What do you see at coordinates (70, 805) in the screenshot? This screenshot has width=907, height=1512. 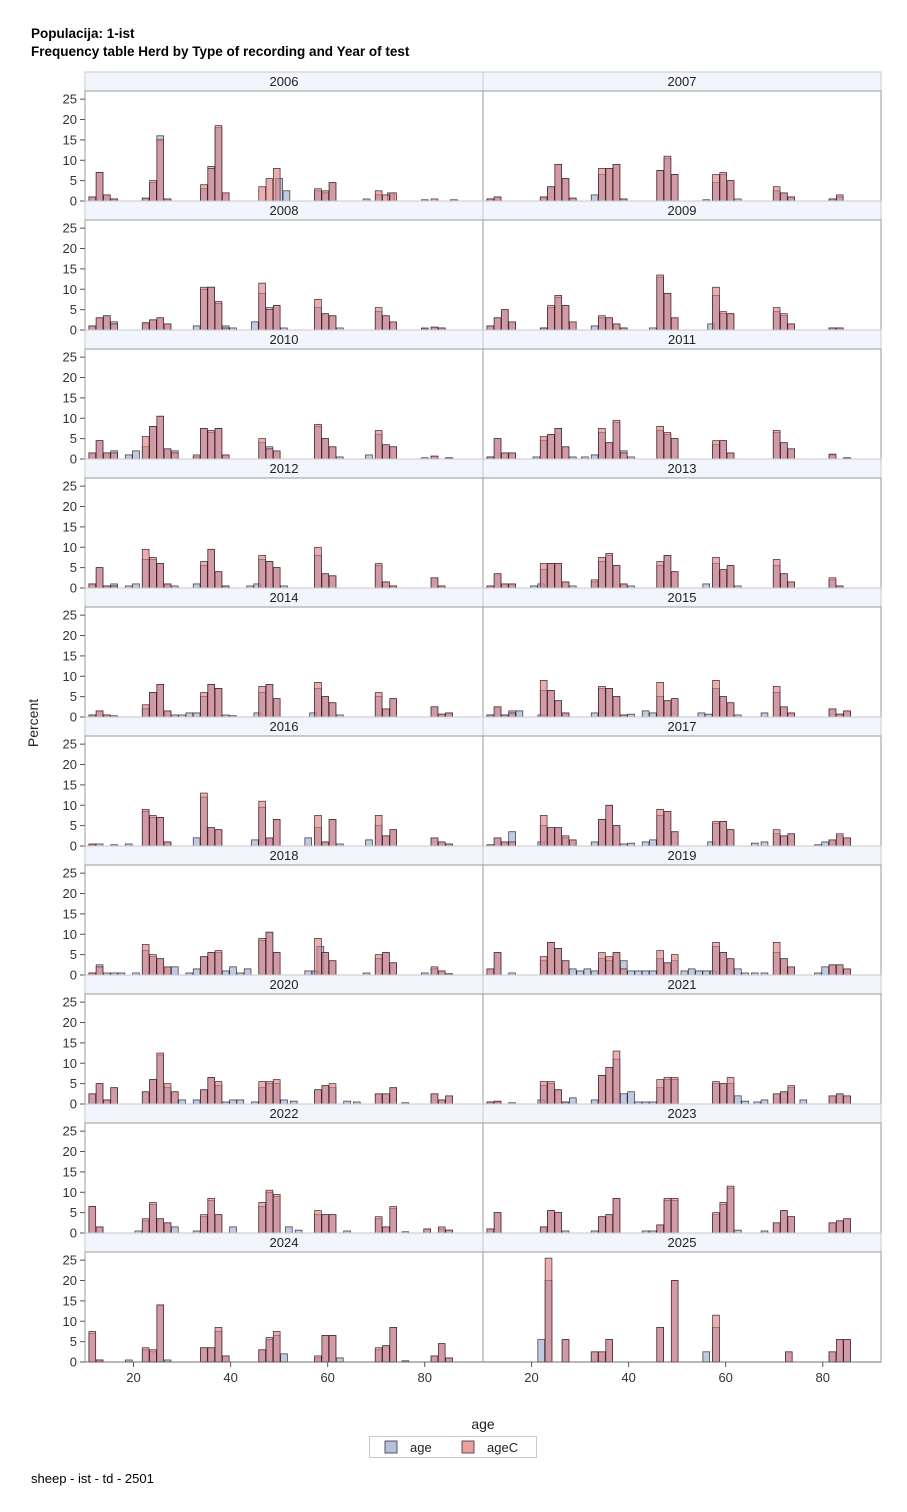 I see `y-tick-label: 10` at bounding box center [70, 805].